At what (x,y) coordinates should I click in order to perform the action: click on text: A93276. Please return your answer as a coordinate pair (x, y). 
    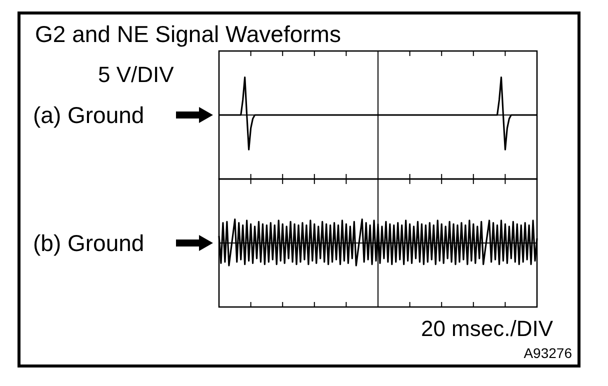
    Looking at the image, I should click on (548, 353).